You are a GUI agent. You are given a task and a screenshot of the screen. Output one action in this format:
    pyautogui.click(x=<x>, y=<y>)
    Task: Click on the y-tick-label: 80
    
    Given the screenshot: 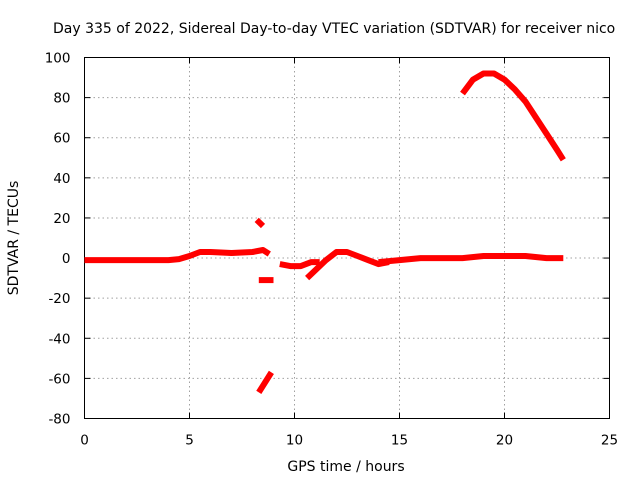 What is the action you would take?
    pyautogui.click(x=61, y=99)
    